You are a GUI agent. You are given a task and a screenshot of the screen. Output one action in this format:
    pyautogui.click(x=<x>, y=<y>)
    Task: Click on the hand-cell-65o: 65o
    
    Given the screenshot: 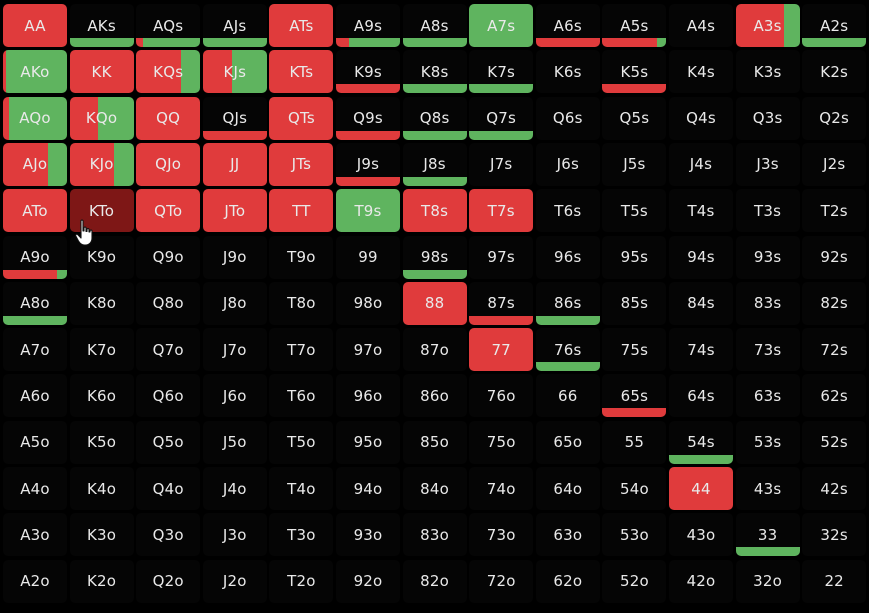 What is the action you would take?
    pyautogui.click(x=567, y=442)
    